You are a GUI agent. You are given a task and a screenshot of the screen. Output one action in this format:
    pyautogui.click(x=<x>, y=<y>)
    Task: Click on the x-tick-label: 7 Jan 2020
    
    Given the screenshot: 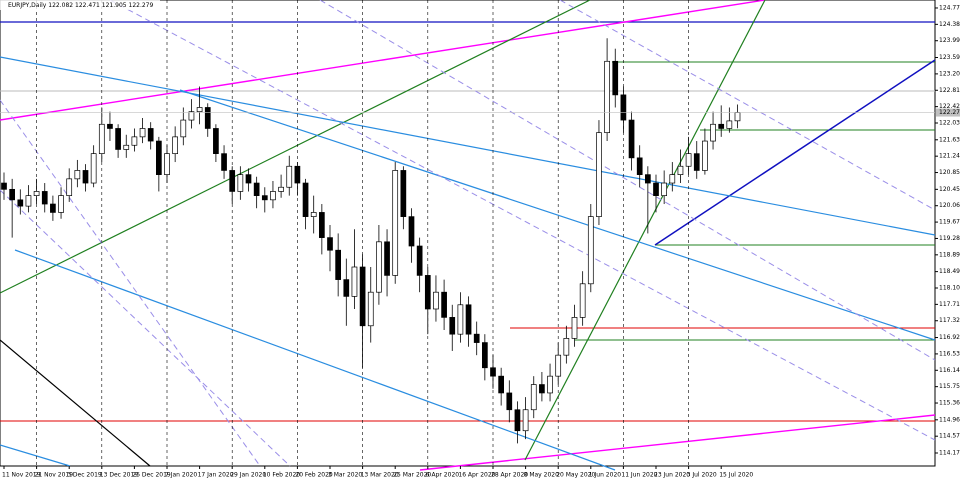 What is the action you would take?
    pyautogui.click(x=181, y=475)
    